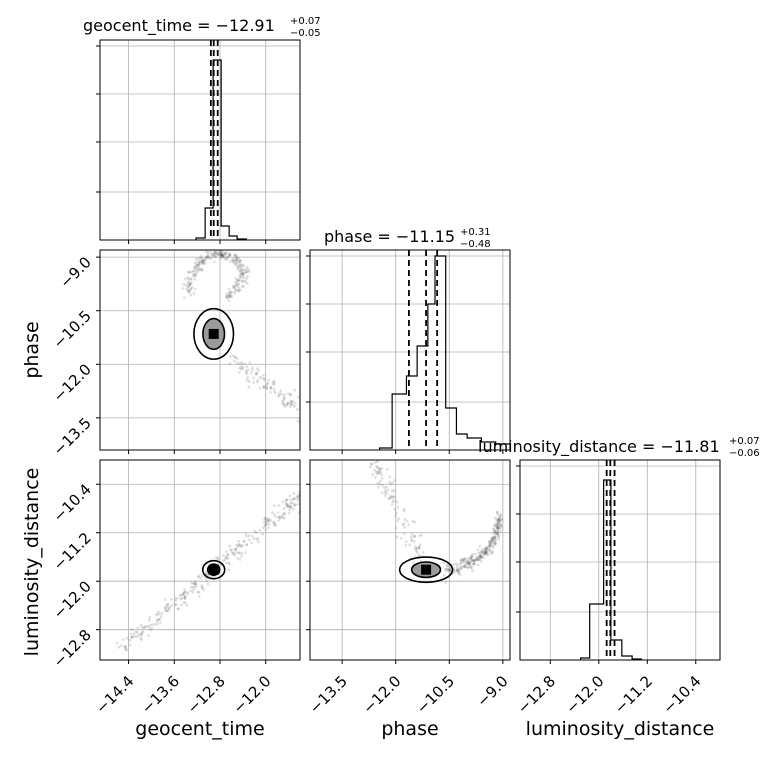 Image resolution: width=760 pixels, height=760 pixels. I want to click on scatter-points, so click(207, 571).